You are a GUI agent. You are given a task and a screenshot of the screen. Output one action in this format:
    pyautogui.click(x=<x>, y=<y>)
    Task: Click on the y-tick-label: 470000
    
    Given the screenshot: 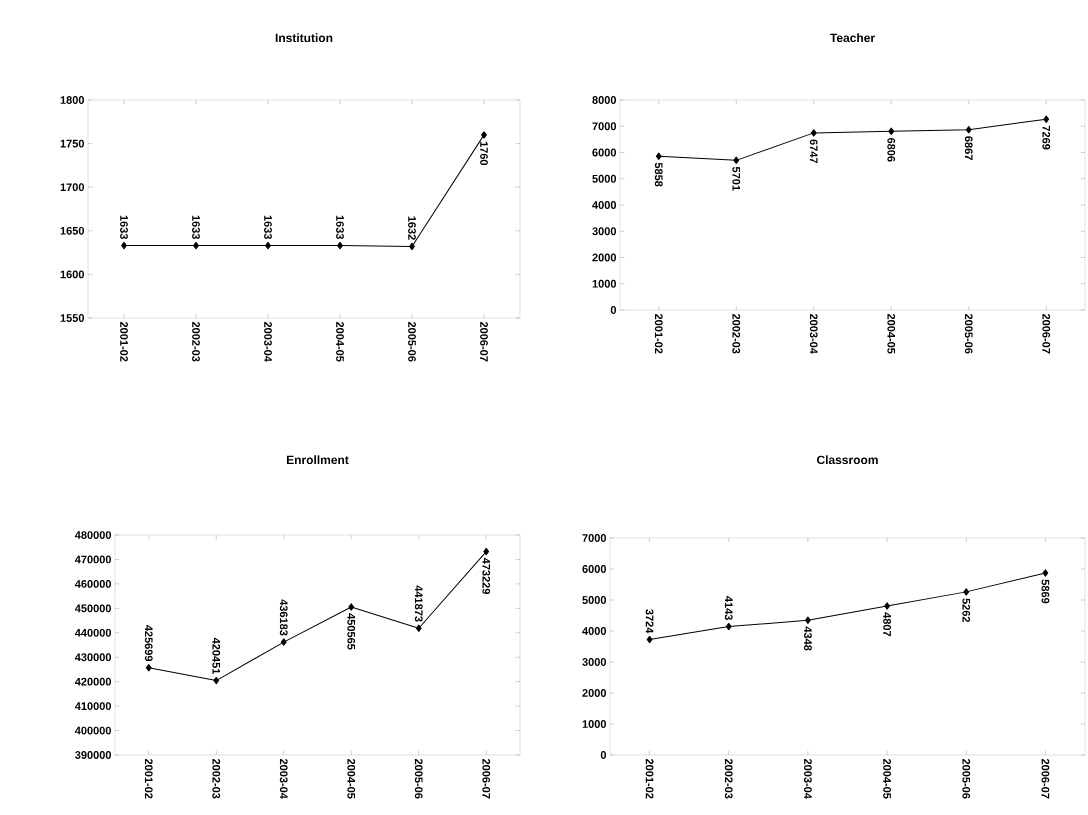 What is the action you would take?
    pyautogui.click(x=92, y=559)
    